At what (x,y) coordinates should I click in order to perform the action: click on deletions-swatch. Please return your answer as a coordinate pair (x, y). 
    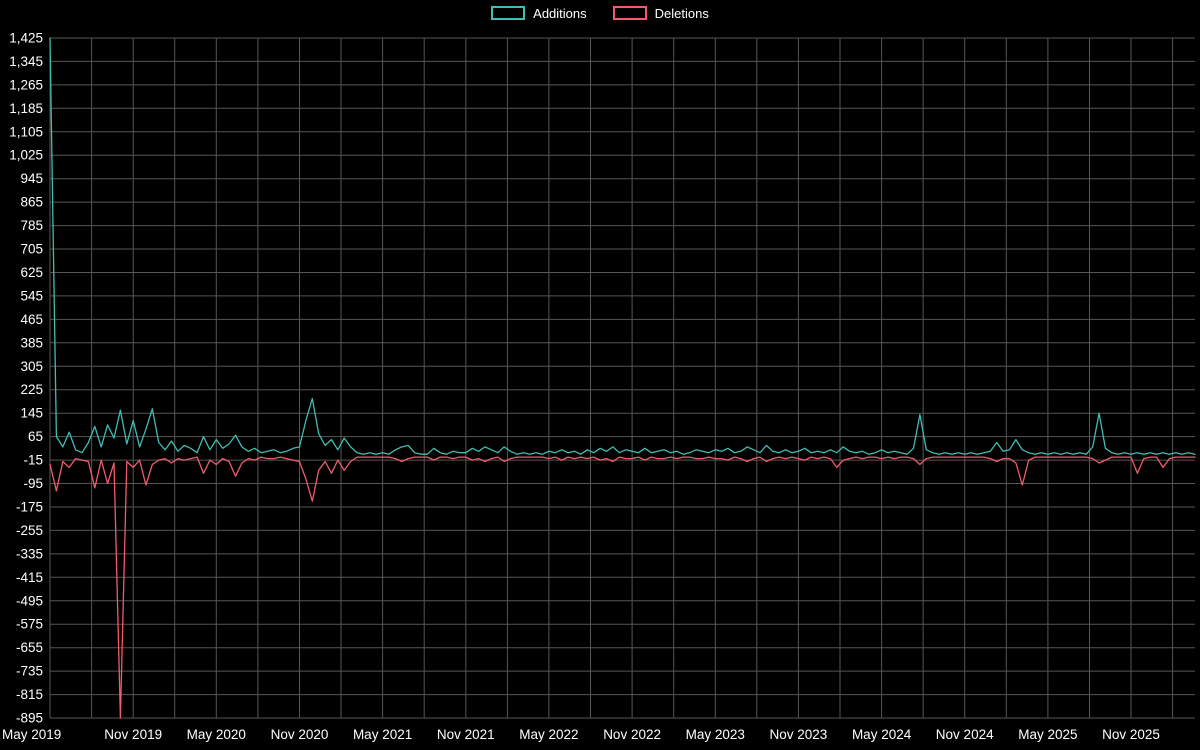
    Looking at the image, I should click on (629, 13).